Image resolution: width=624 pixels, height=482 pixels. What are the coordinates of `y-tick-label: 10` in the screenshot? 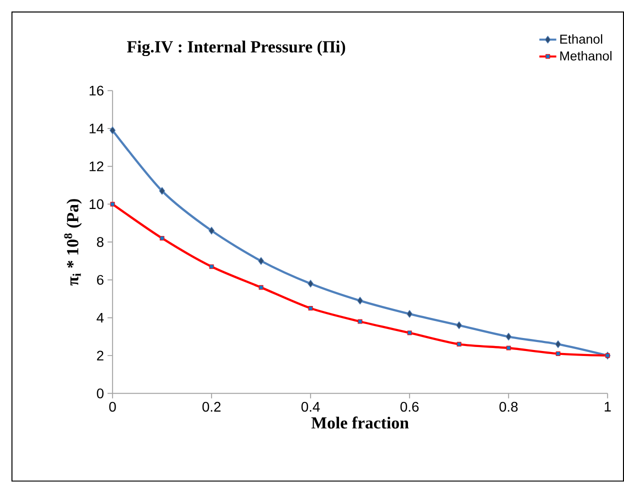 It's located at (97, 204).